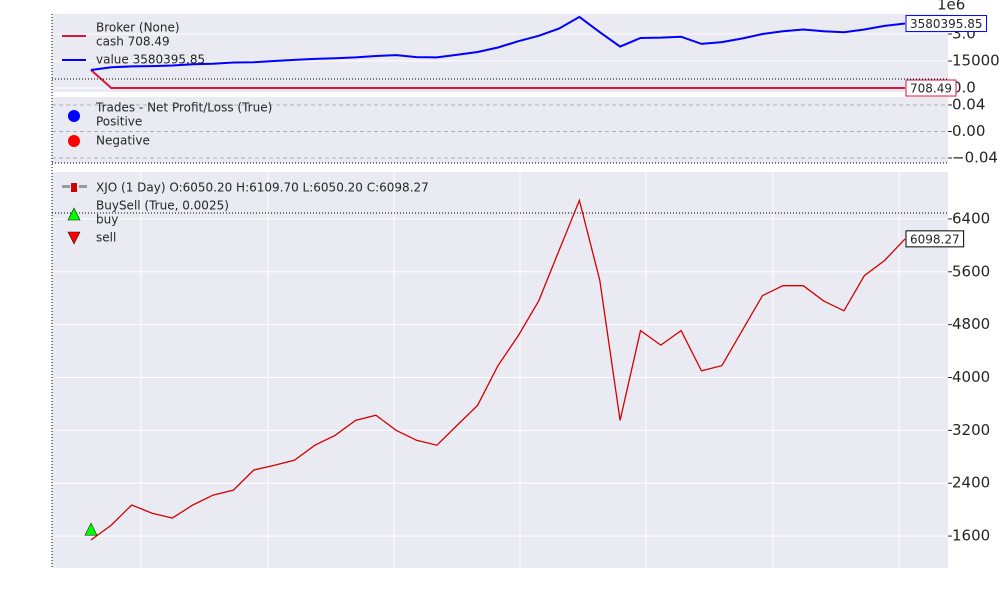 This screenshot has height=600, width=1000. I want to click on y-tick-label: 0.00, so click(968, 131).